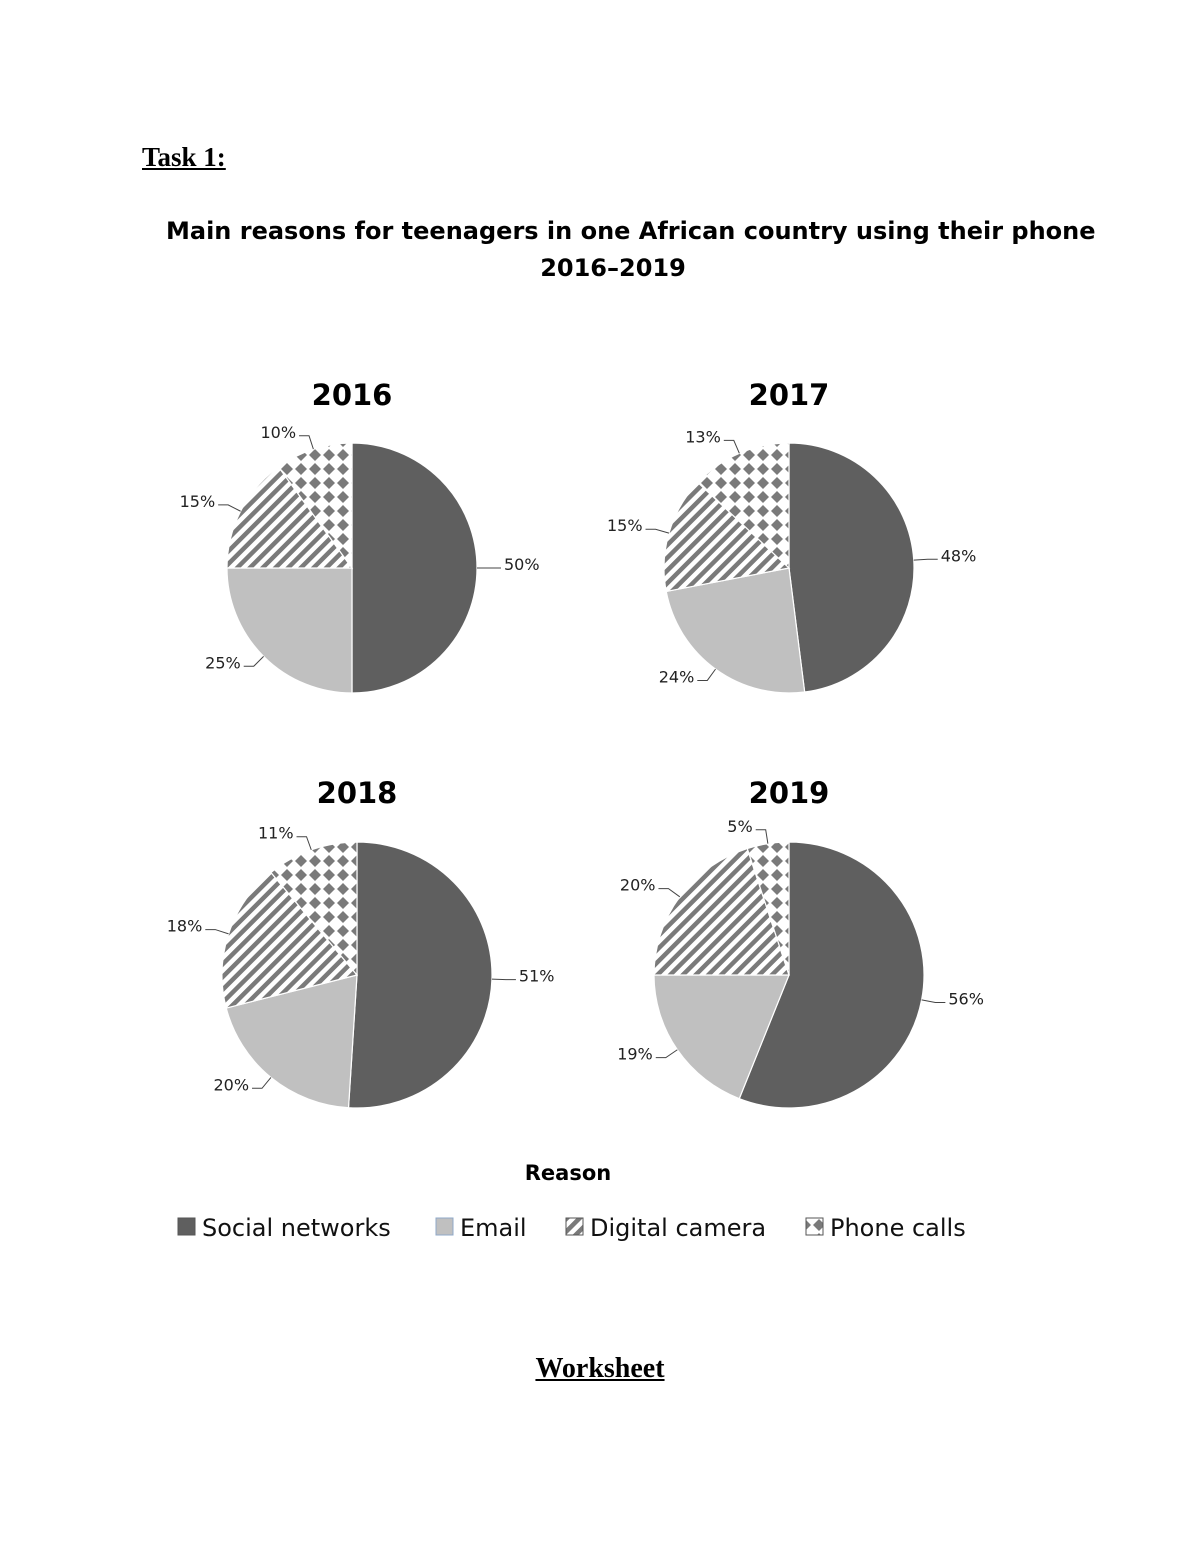 The height and width of the screenshot is (1553, 1200). Describe the element at coordinates (739, 826) in the screenshot. I see `data-label-2019-phone-calls: 5%` at that location.